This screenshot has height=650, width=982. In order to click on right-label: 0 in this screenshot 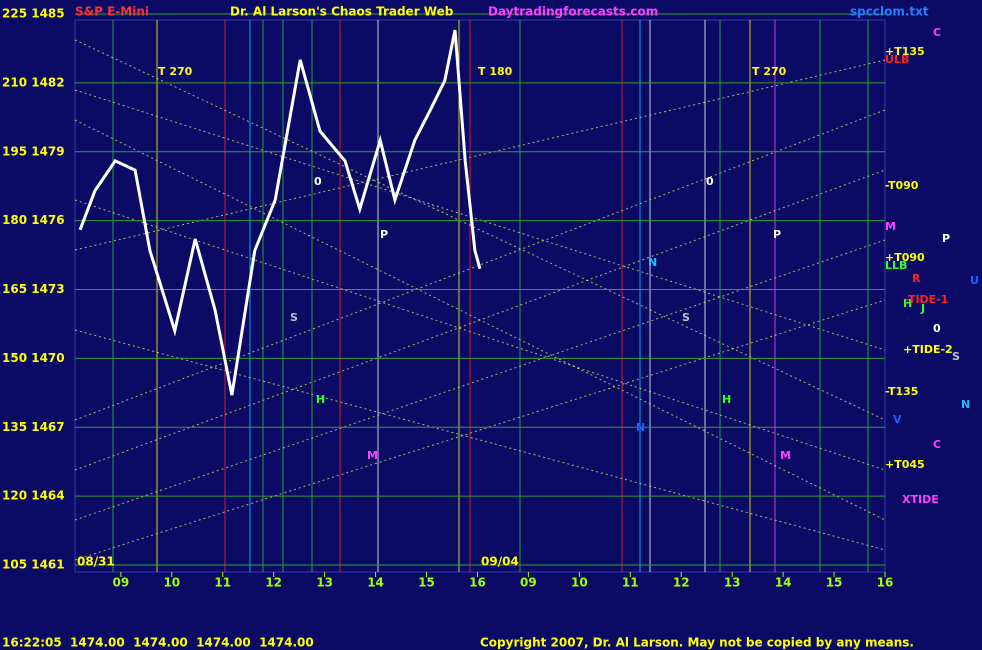, I will do `click(937, 328)`.